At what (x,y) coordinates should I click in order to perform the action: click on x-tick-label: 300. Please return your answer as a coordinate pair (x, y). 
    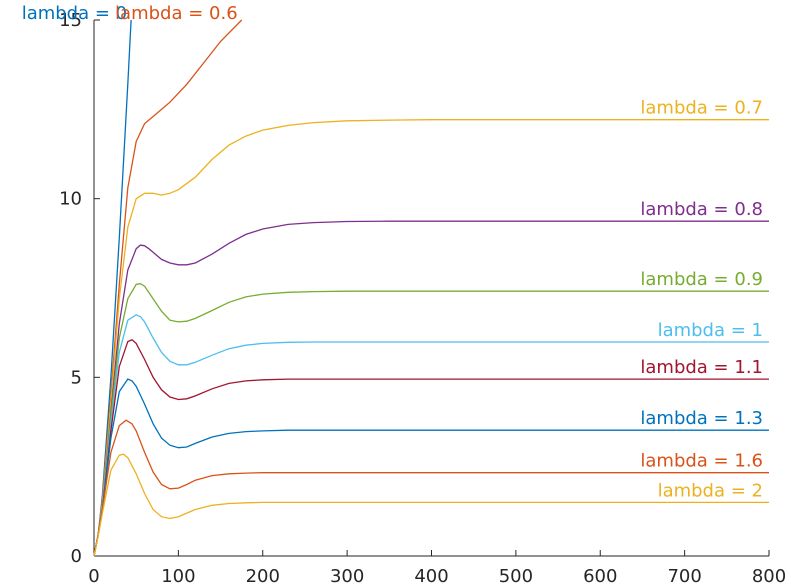
    Looking at the image, I should click on (347, 576).